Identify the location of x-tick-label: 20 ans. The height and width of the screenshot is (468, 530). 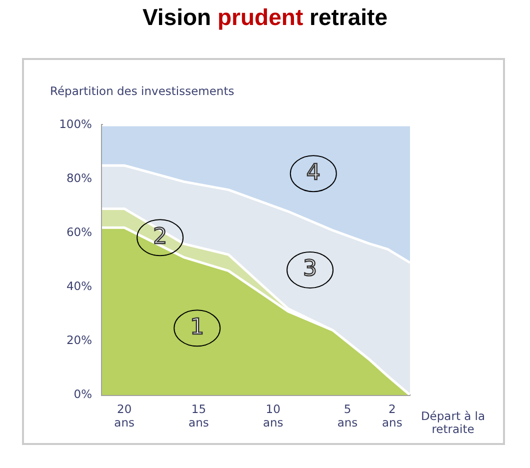
(124, 416).